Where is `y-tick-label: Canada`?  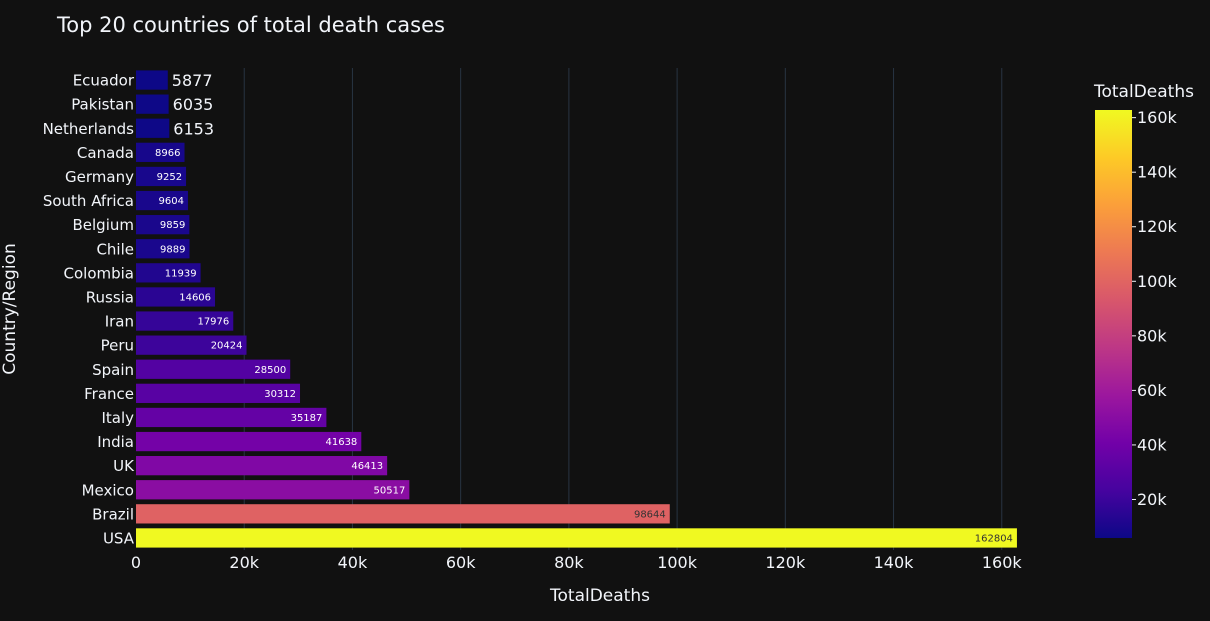 y-tick-label: Canada is located at coordinates (105, 153).